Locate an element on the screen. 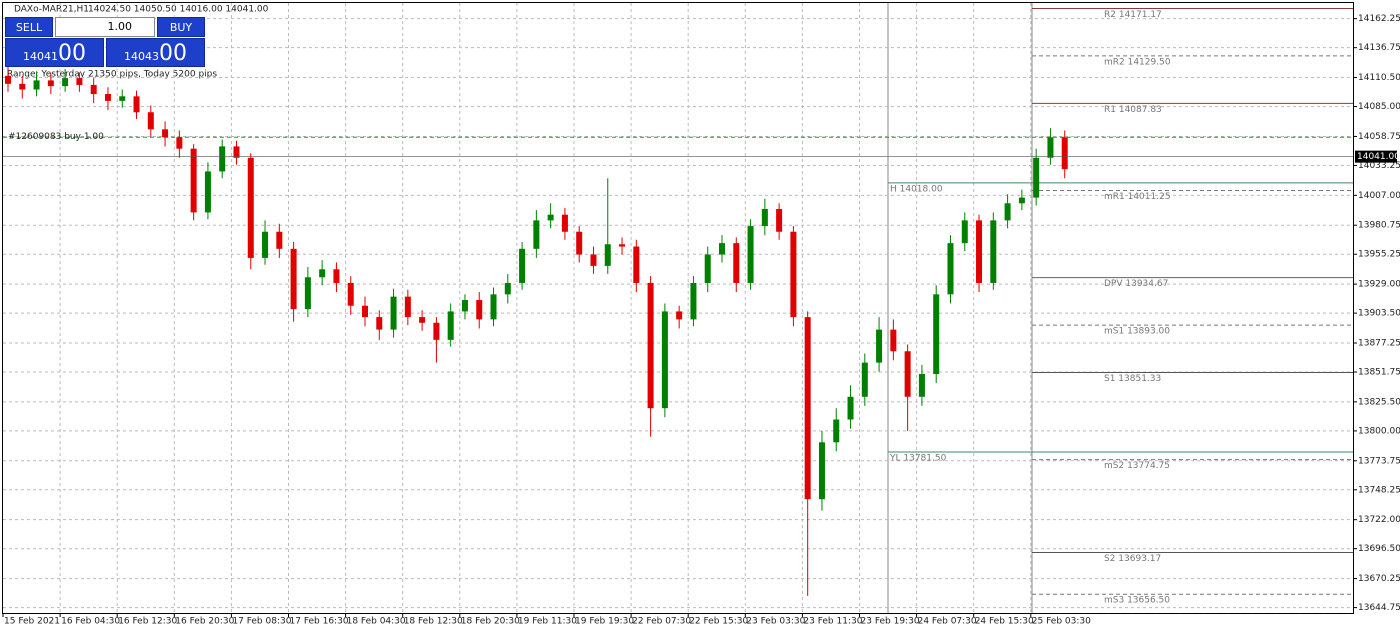 This screenshot has height=631, width=1400. order-label: #12609083 buy 1.00 is located at coordinates (56, 137).